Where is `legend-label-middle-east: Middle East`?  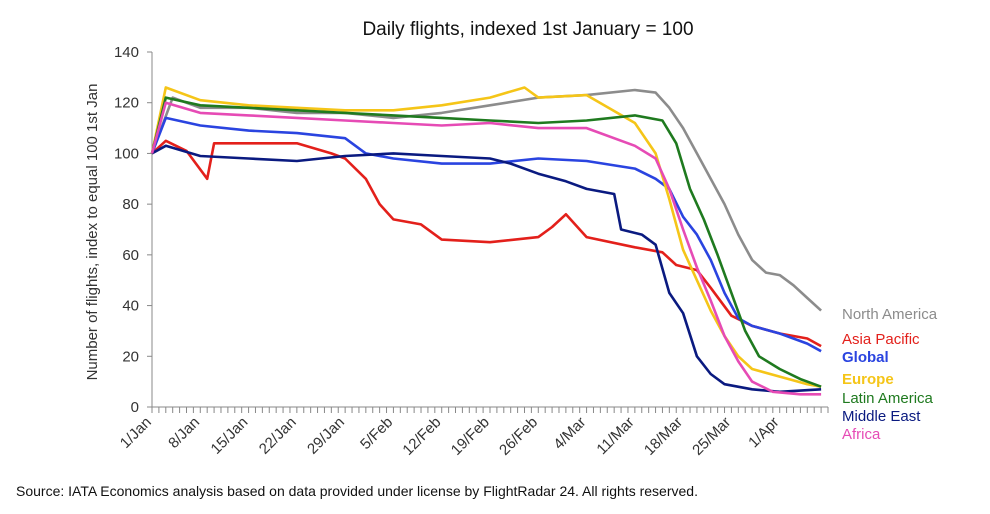 legend-label-middle-east: Middle East is located at coordinates (881, 416).